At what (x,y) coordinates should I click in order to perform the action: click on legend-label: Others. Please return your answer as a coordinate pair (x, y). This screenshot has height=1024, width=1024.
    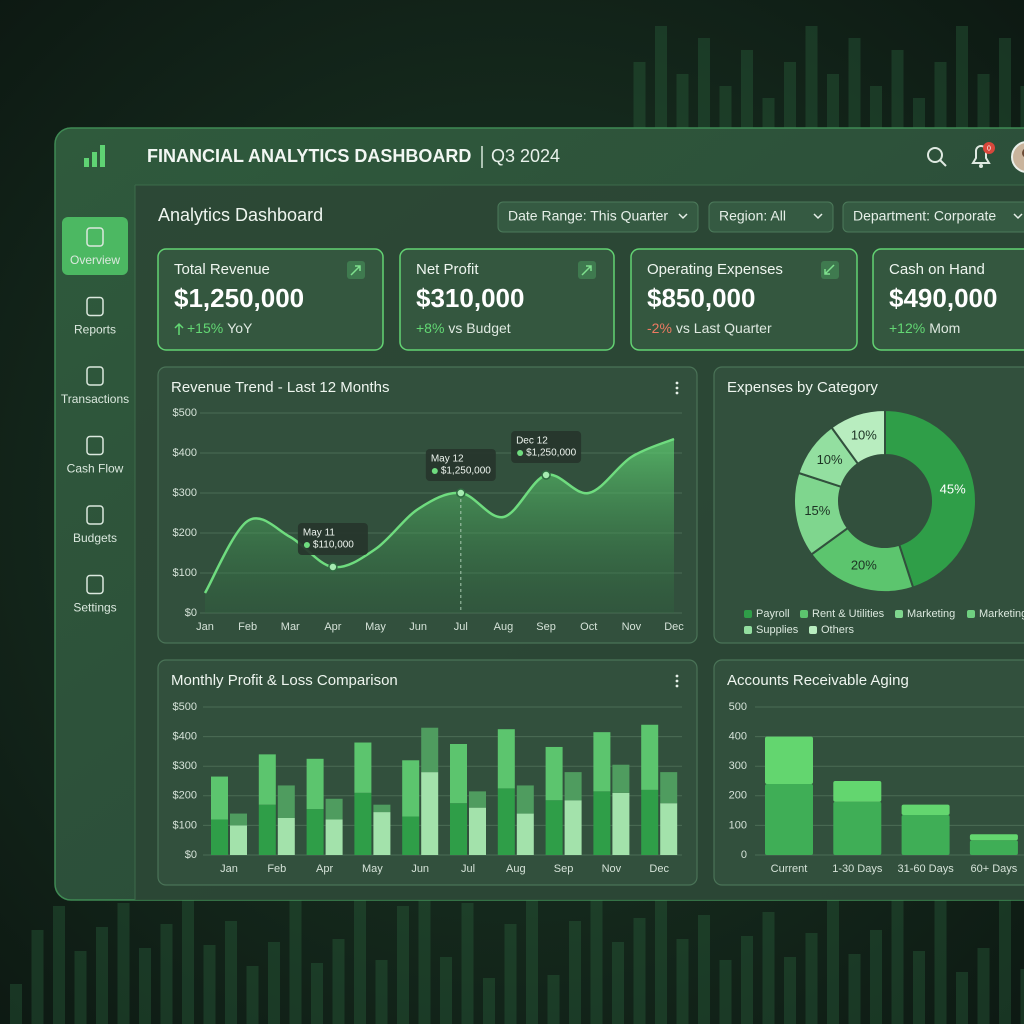
    Looking at the image, I should click on (838, 630).